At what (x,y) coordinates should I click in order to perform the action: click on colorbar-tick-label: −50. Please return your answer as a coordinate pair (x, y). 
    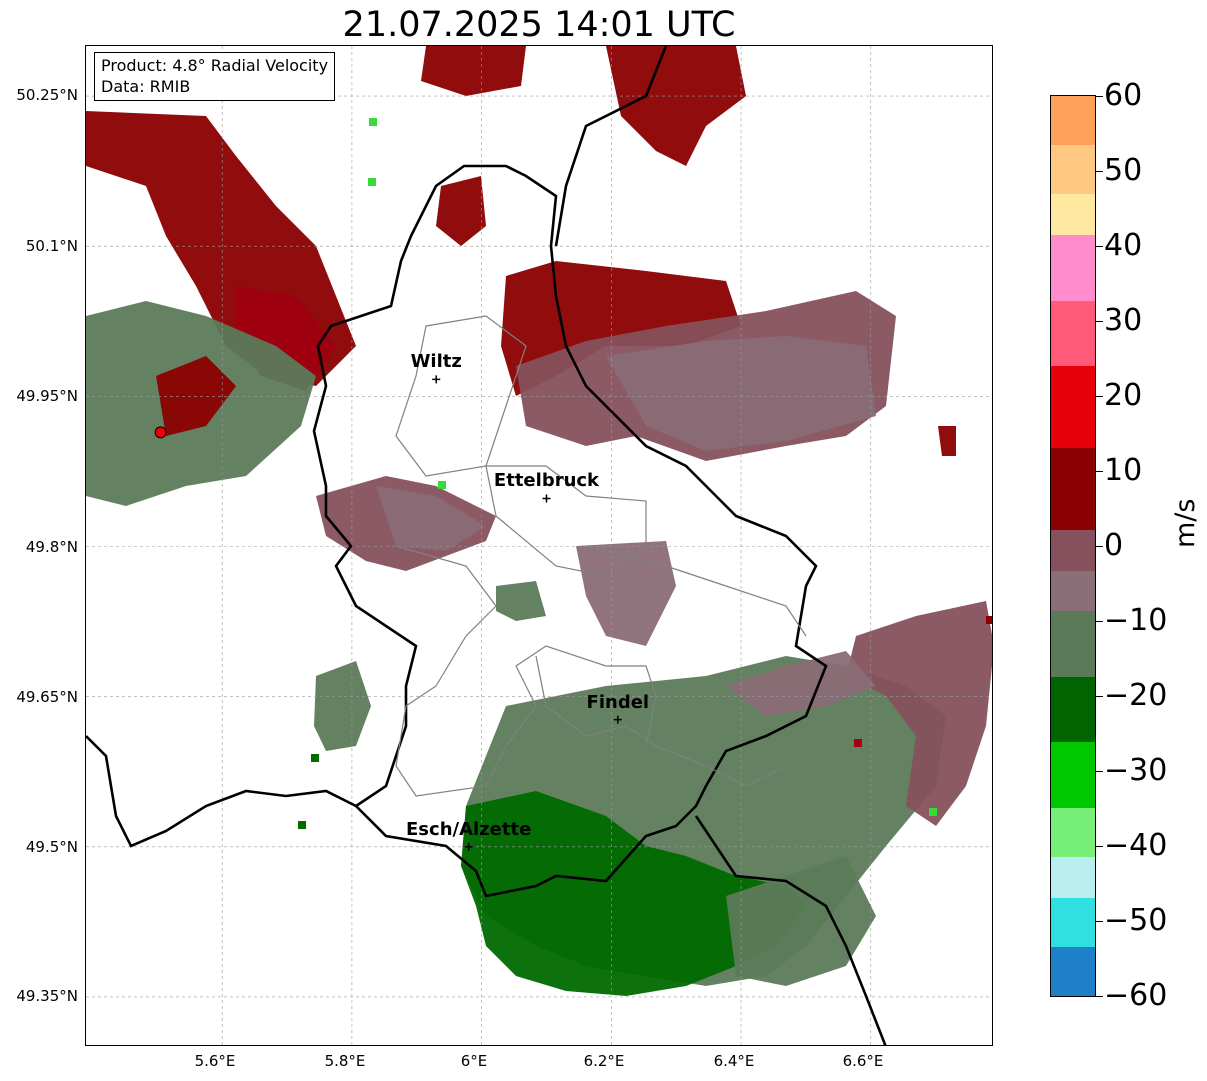
    Looking at the image, I should click on (1136, 920).